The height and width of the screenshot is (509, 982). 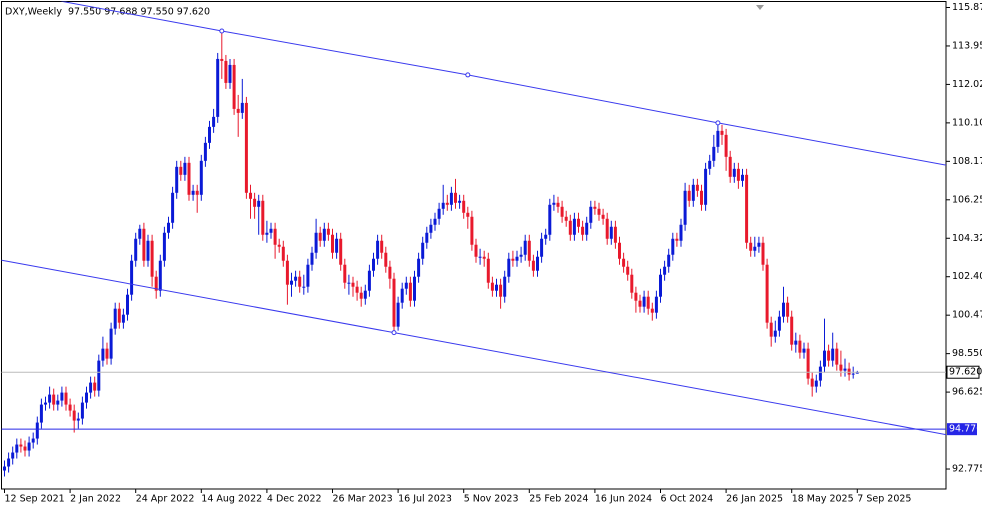 What do you see at coordinates (967, 84) in the screenshot?
I see `y-tick-label: 112.025` at bounding box center [967, 84].